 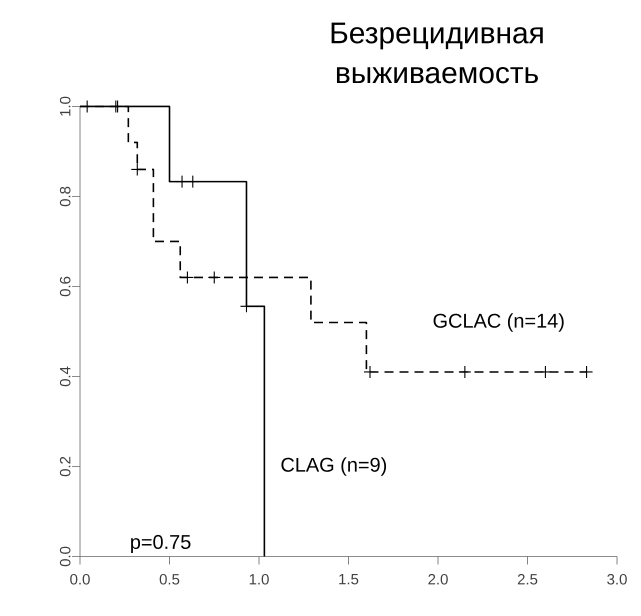 What do you see at coordinates (170, 579) in the screenshot?
I see `x-tick-label: 0.5` at bounding box center [170, 579].